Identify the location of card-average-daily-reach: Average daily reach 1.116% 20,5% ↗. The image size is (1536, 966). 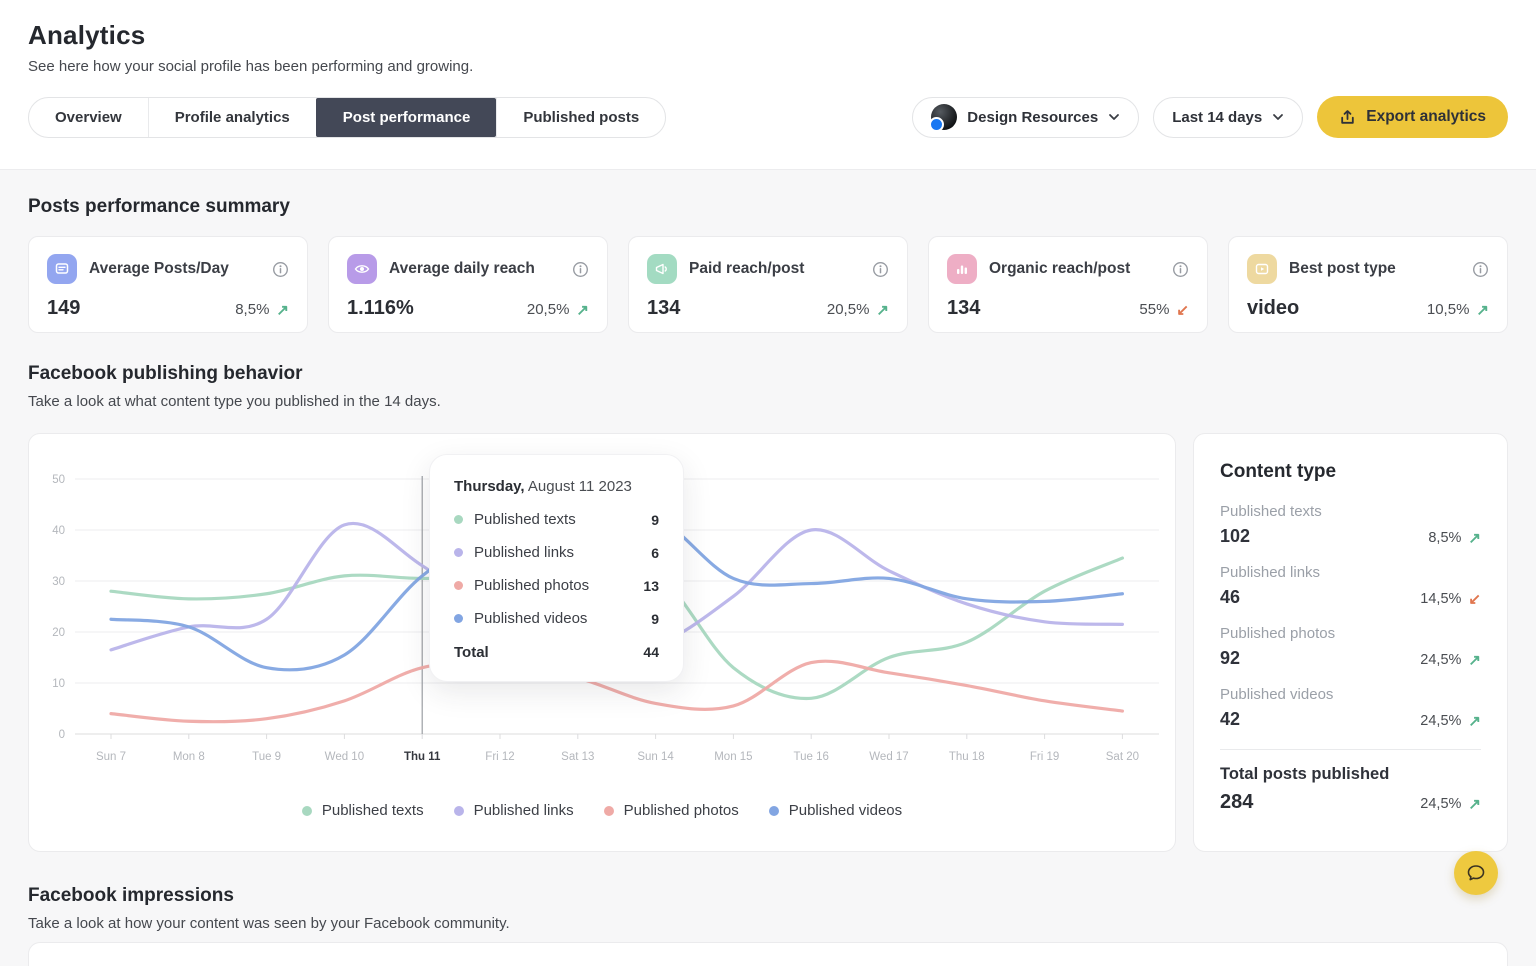
(468, 284).